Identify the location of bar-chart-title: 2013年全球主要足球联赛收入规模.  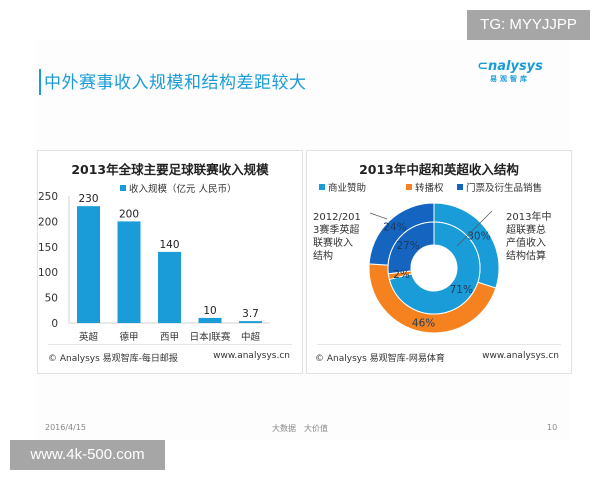
(170, 169).